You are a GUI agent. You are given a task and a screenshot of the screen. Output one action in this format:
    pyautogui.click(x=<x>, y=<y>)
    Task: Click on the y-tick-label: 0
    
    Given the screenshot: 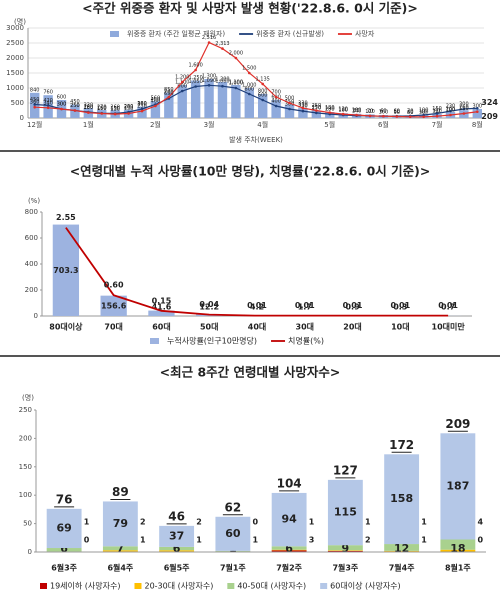 What is the action you would take?
    pyautogui.click(x=30, y=552)
    